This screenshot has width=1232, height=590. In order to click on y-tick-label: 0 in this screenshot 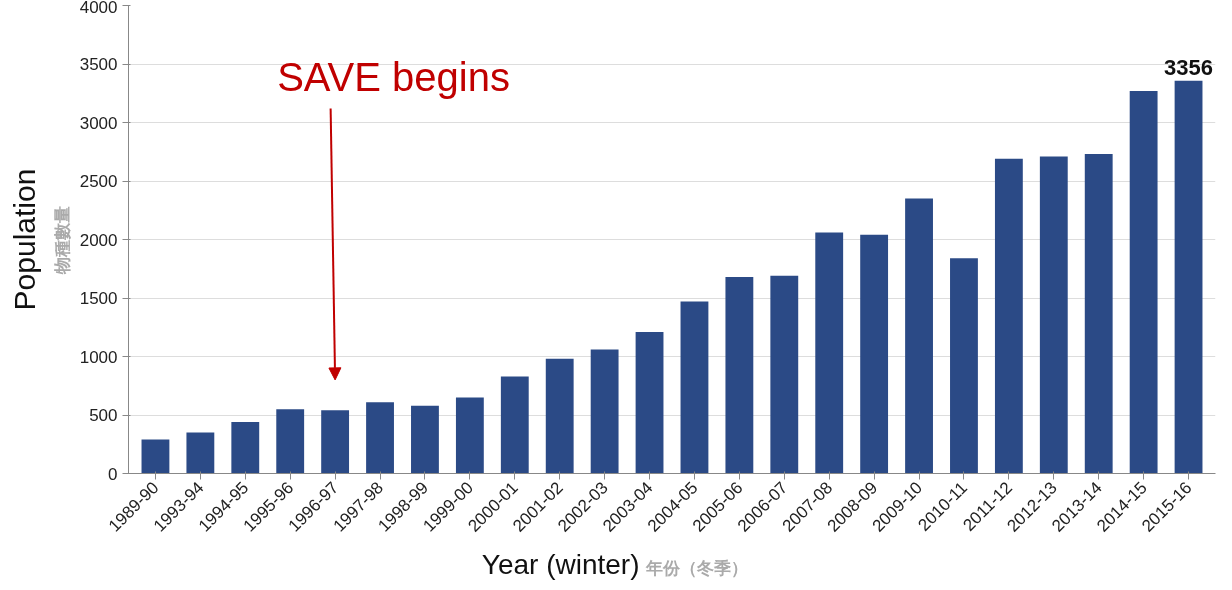, I will do `click(113, 474)`.